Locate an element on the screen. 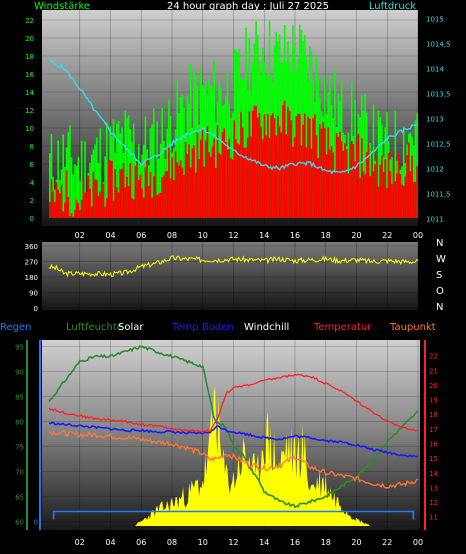 The height and width of the screenshot is (554, 466). temperature-tick-label: 14 is located at coordinates (433, 474).